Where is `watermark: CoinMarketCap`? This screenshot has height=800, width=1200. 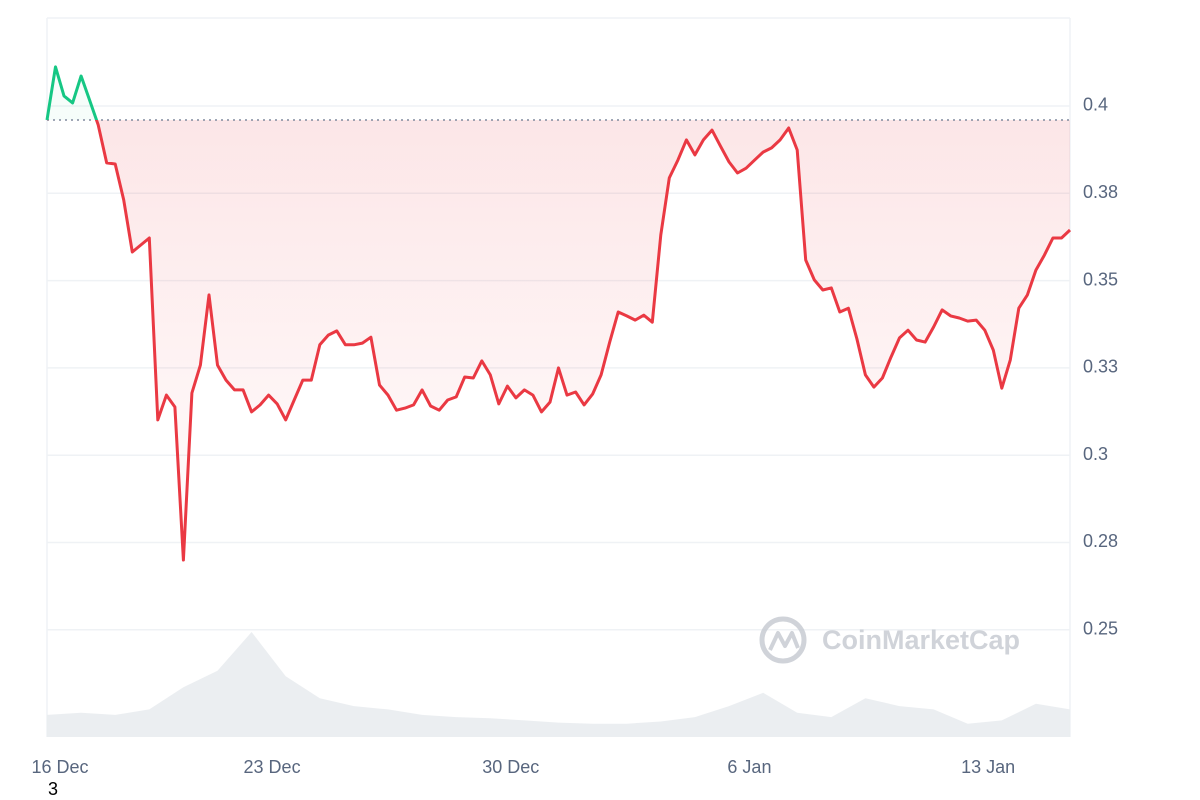 watermark: CoinMarketCap is located at coordinates (889, 640).